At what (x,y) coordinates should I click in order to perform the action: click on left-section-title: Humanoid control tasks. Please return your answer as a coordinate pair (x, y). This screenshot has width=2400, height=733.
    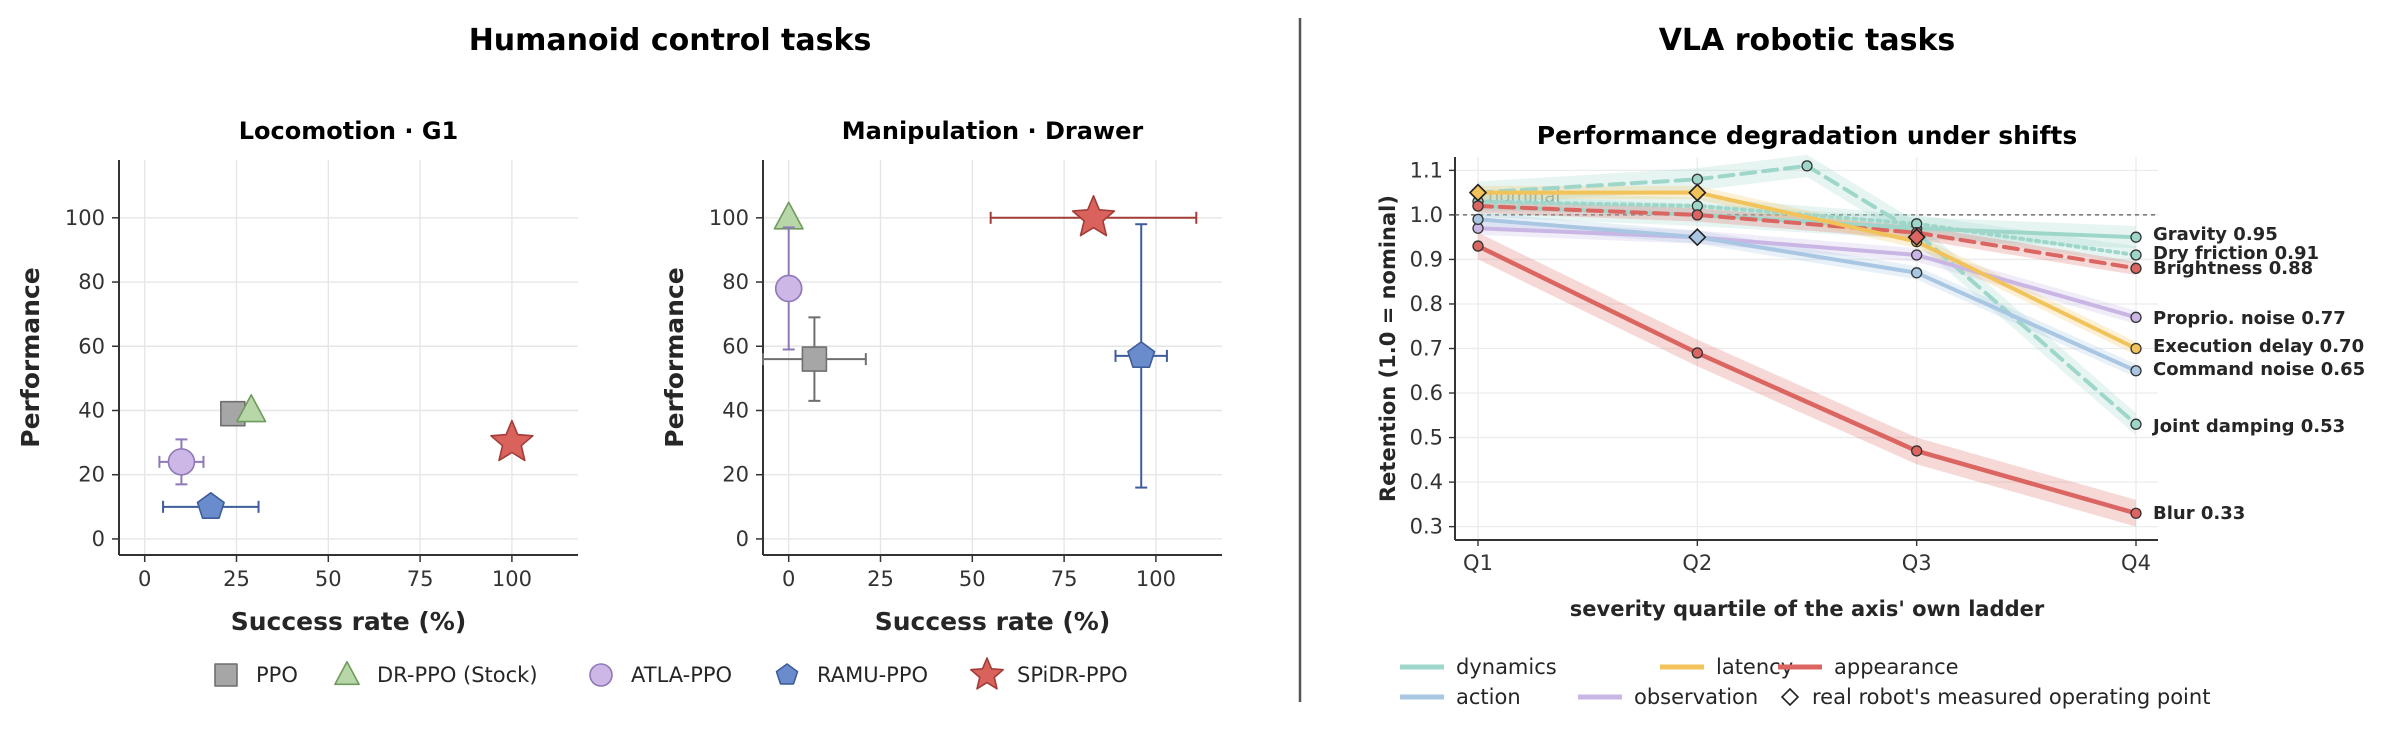
    Looking at the image, I should click on (670, 40).